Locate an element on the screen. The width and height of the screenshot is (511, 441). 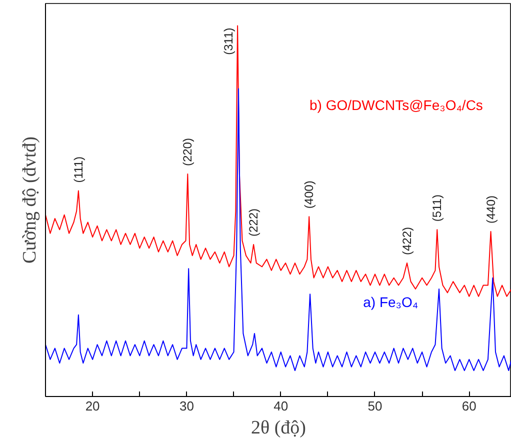
annotation: (511) is located at coordinates (437, 208).